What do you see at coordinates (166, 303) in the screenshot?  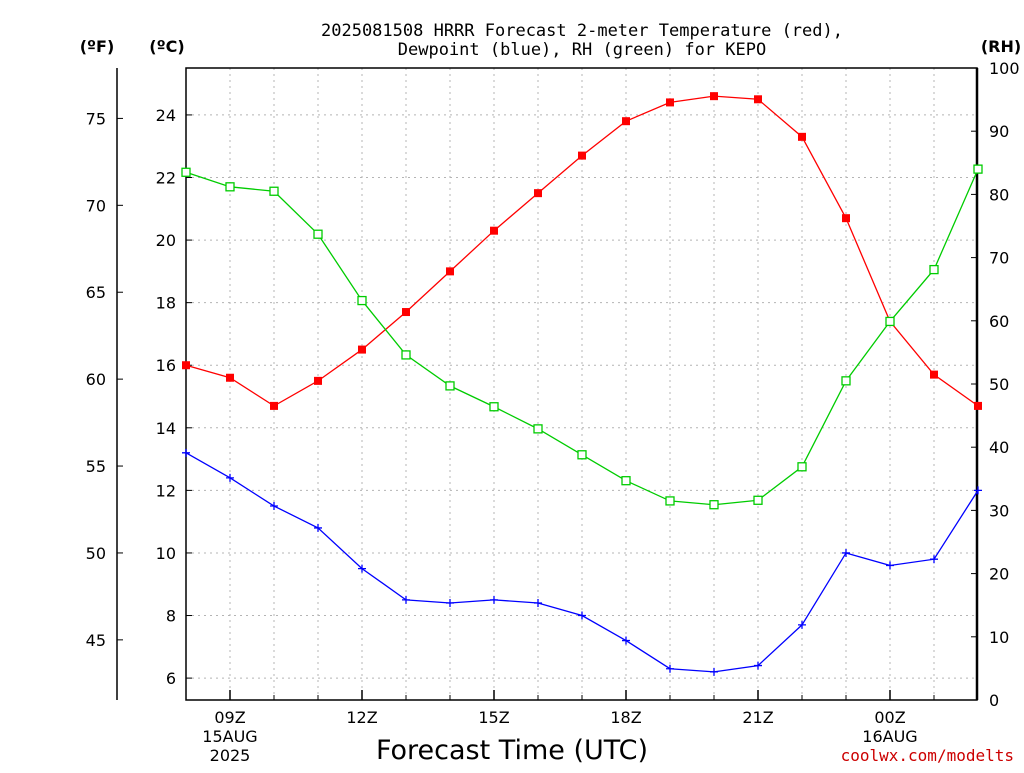 I see `celsius-tick-label: 18` at bounding box center [166, 303].